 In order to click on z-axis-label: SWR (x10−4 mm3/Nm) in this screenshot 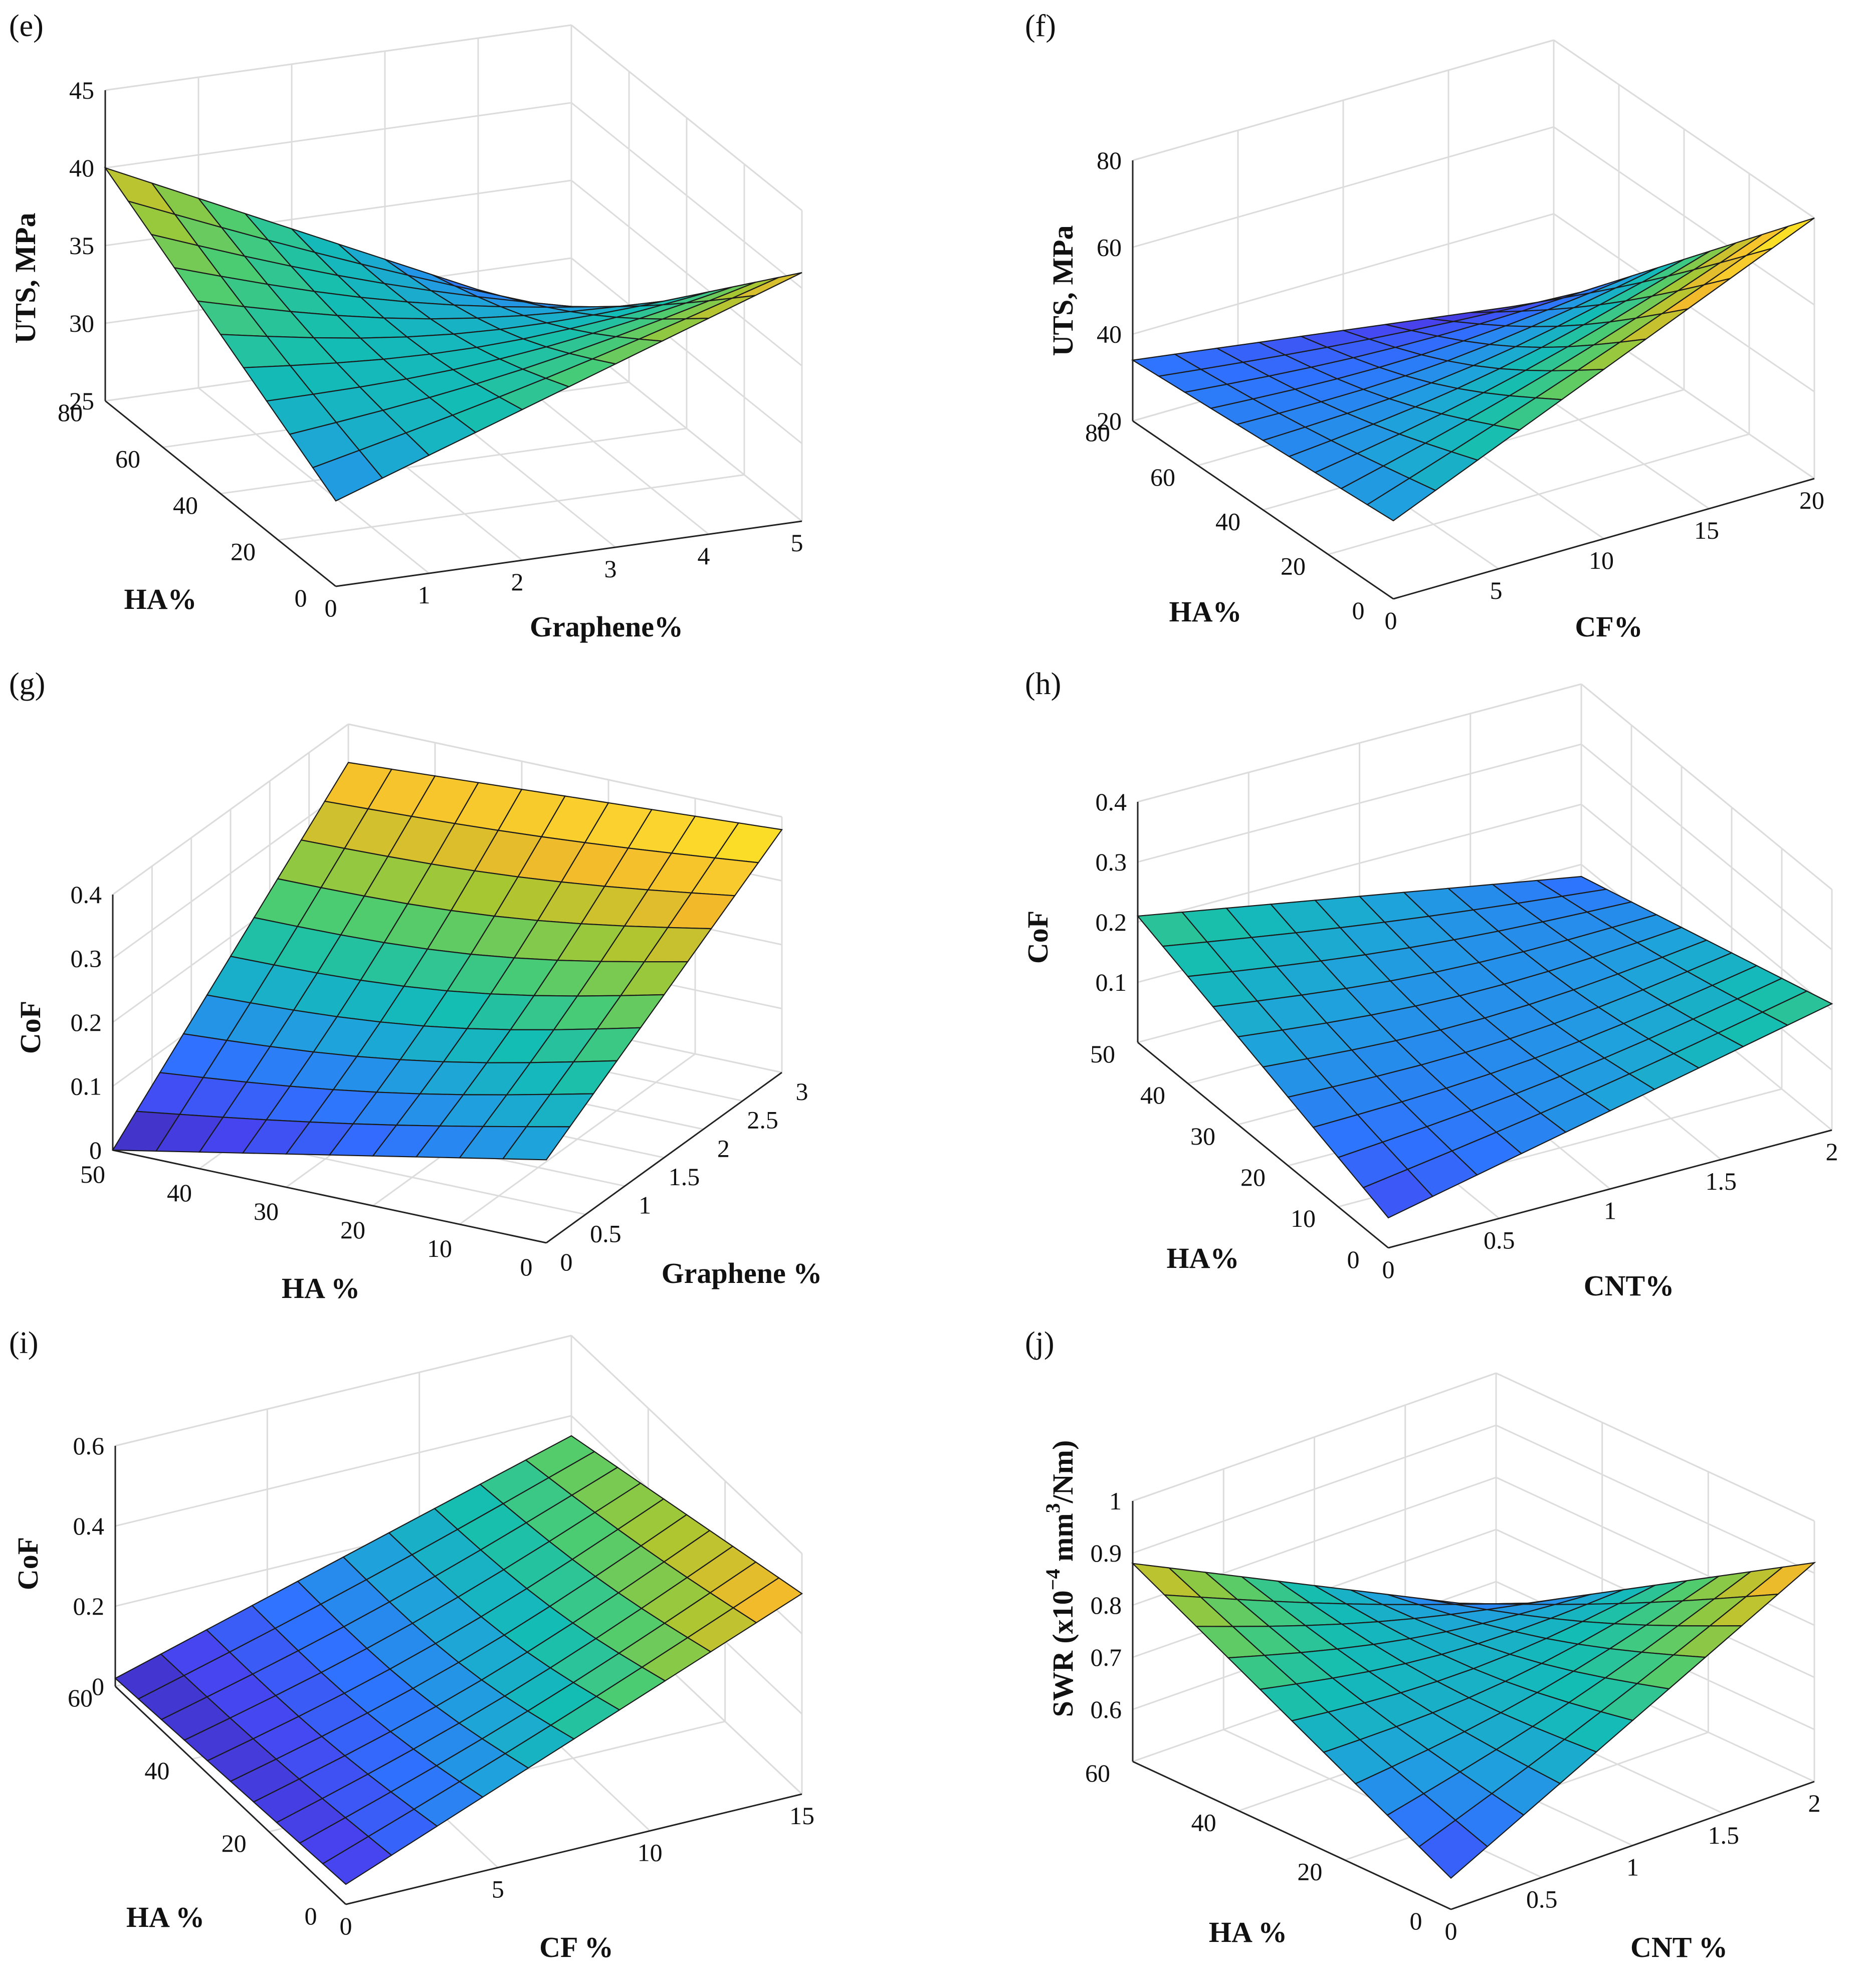, I will do `click(1060, 1578)`.